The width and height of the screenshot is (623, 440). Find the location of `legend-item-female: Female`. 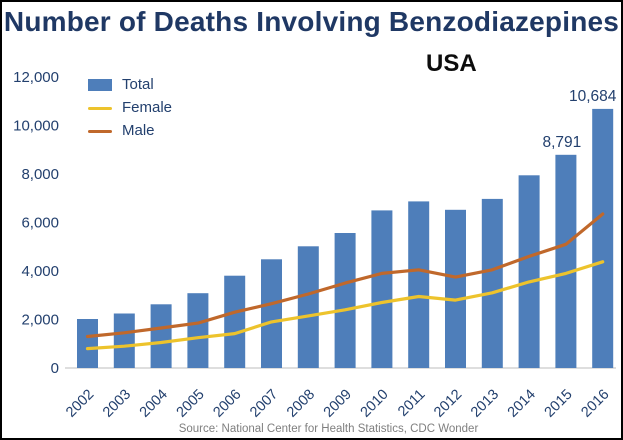

legend-item-female: Female is located at coordinates (130, 108).